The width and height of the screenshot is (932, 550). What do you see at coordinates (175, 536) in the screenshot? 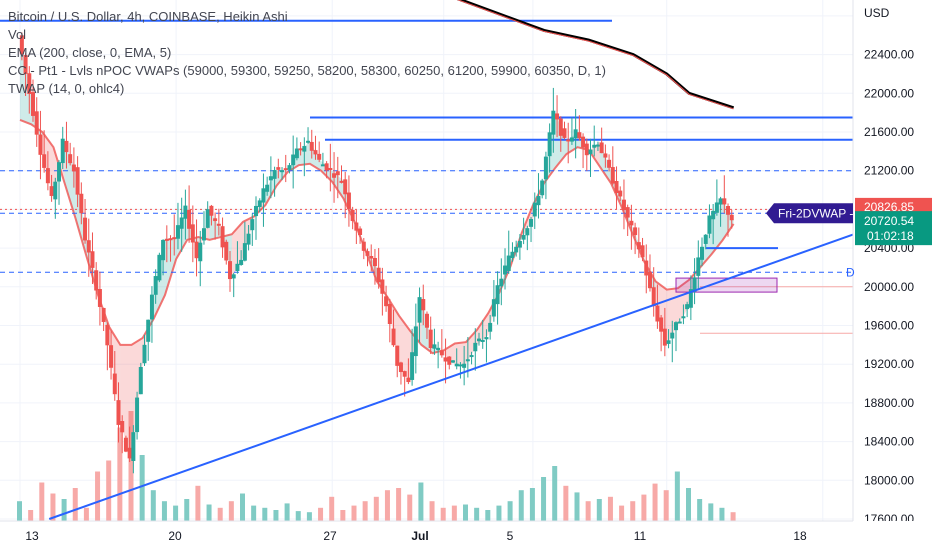
I see `time-tick-label: 20` at bounding box center [175, 536].